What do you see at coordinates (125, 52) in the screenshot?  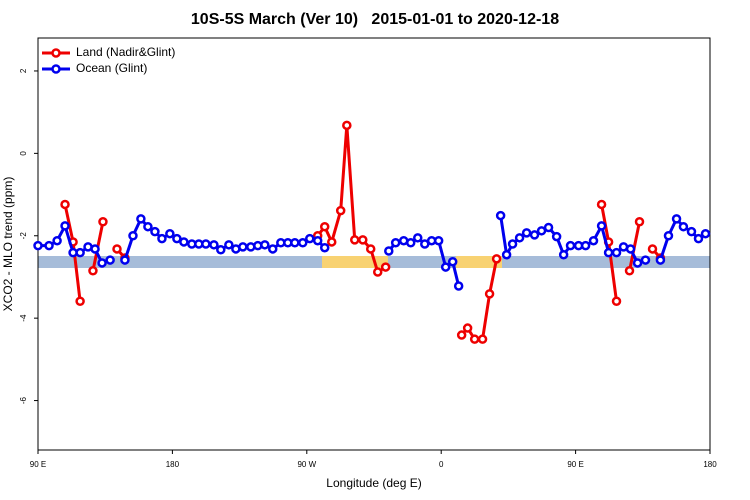 I see `legend-label: Land (Nadir&Glint)` at bounding box center [125, 52].